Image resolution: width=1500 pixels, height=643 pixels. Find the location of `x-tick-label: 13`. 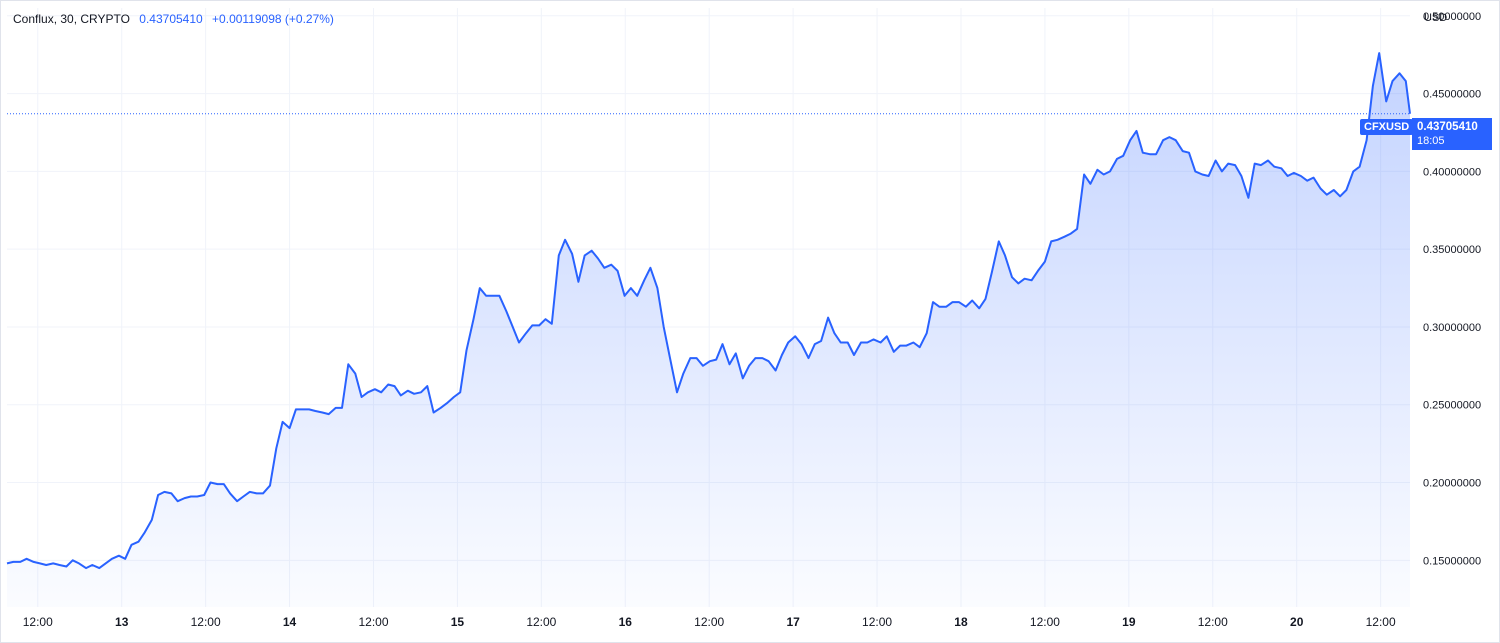

x-tick-label: 13 is located at coordinates (122, 622).